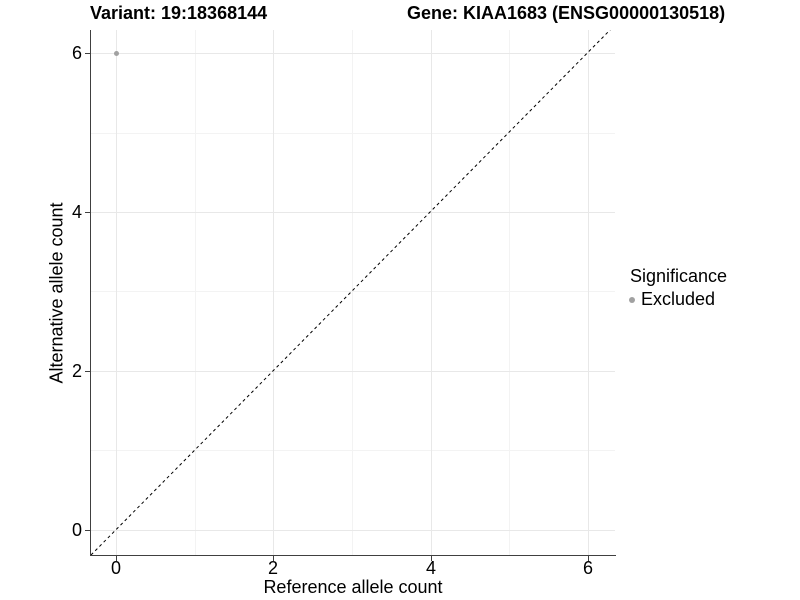  Describe the element at coordinates (632, 299) in the screenshot. I see `legend-key-dot-icon` at that location.